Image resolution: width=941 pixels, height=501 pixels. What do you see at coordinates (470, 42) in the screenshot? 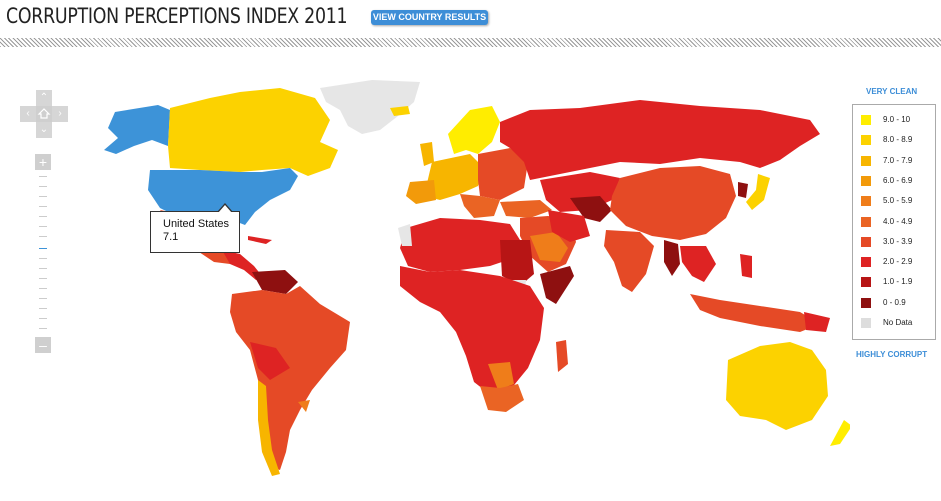
I see `header-divider` at bounding box center [470, 42].